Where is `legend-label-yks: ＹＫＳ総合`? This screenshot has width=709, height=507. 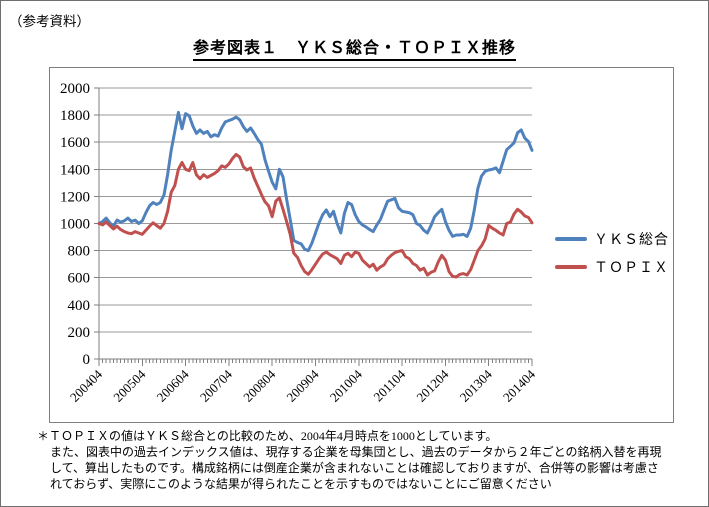
legend-label-yks: ＹＫＳ総合 is located at coordinates (631, 240).